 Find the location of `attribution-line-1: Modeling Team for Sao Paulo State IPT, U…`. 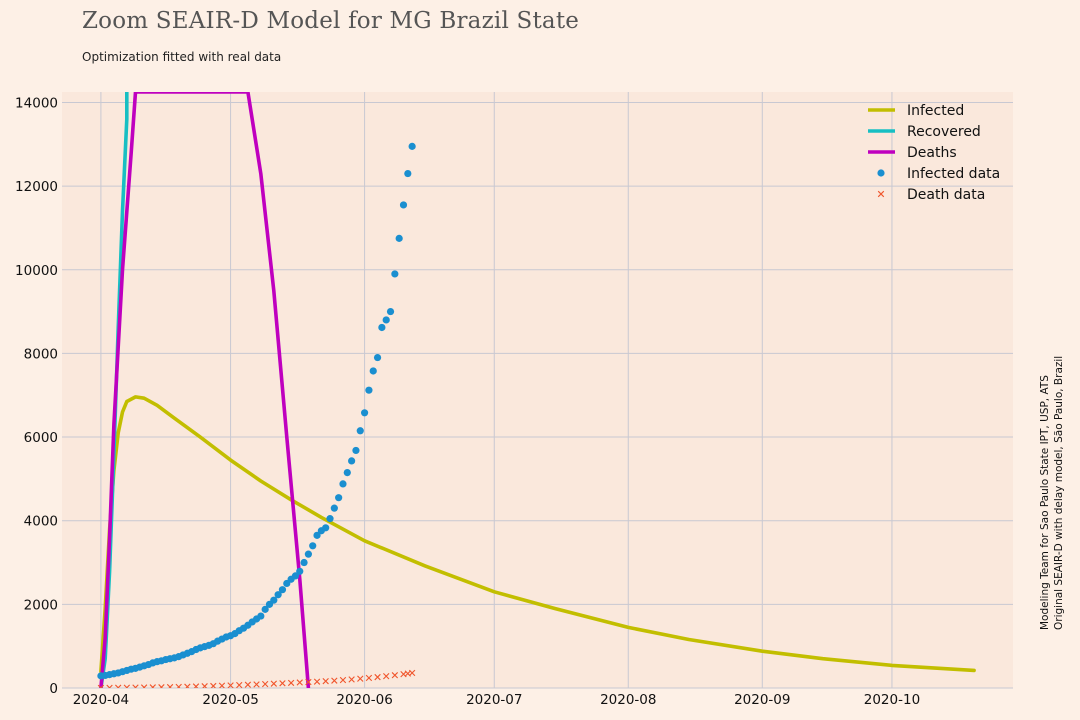

attribution-line-1: Modeling Team for Sao Paulo State IPT, U… is located at coordinates (1045, 502).